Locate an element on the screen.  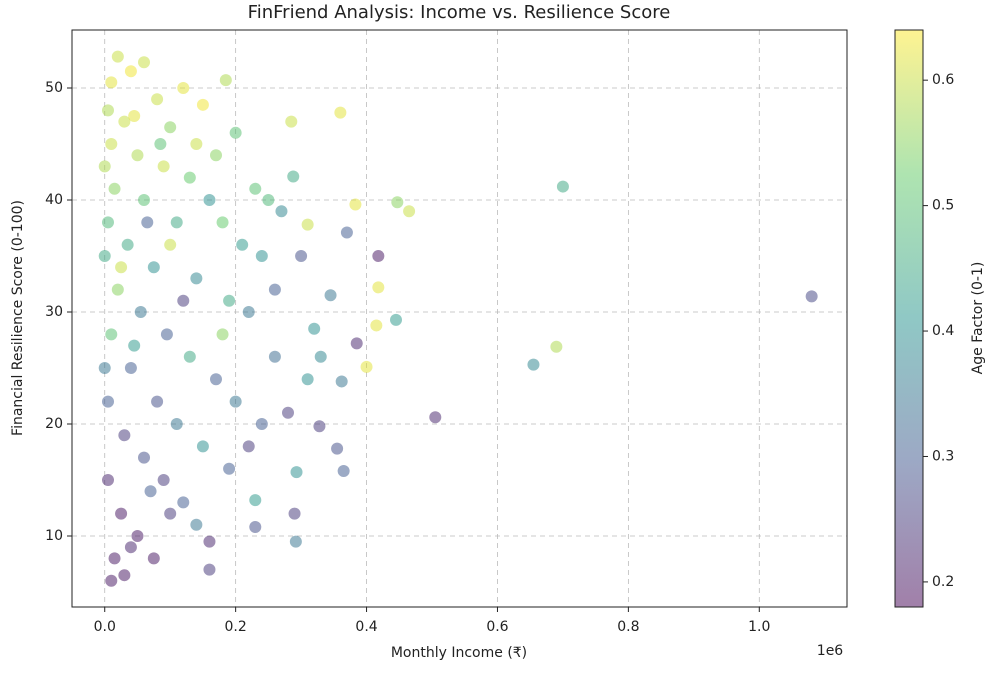
colorbar-label: Age Factor (0-1) is located at coordinates (978, 318).